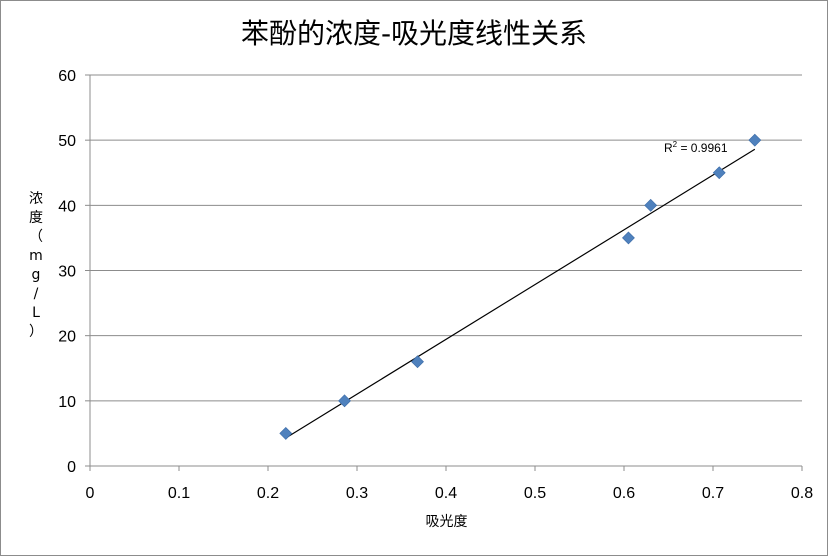 Image resolution: width=828 pixels, height=556 pixels. What do you see at coordinates (446, 522) in the screenshot?
I see `x-axis-title: 吸光度` at bounding box center [446, 522].